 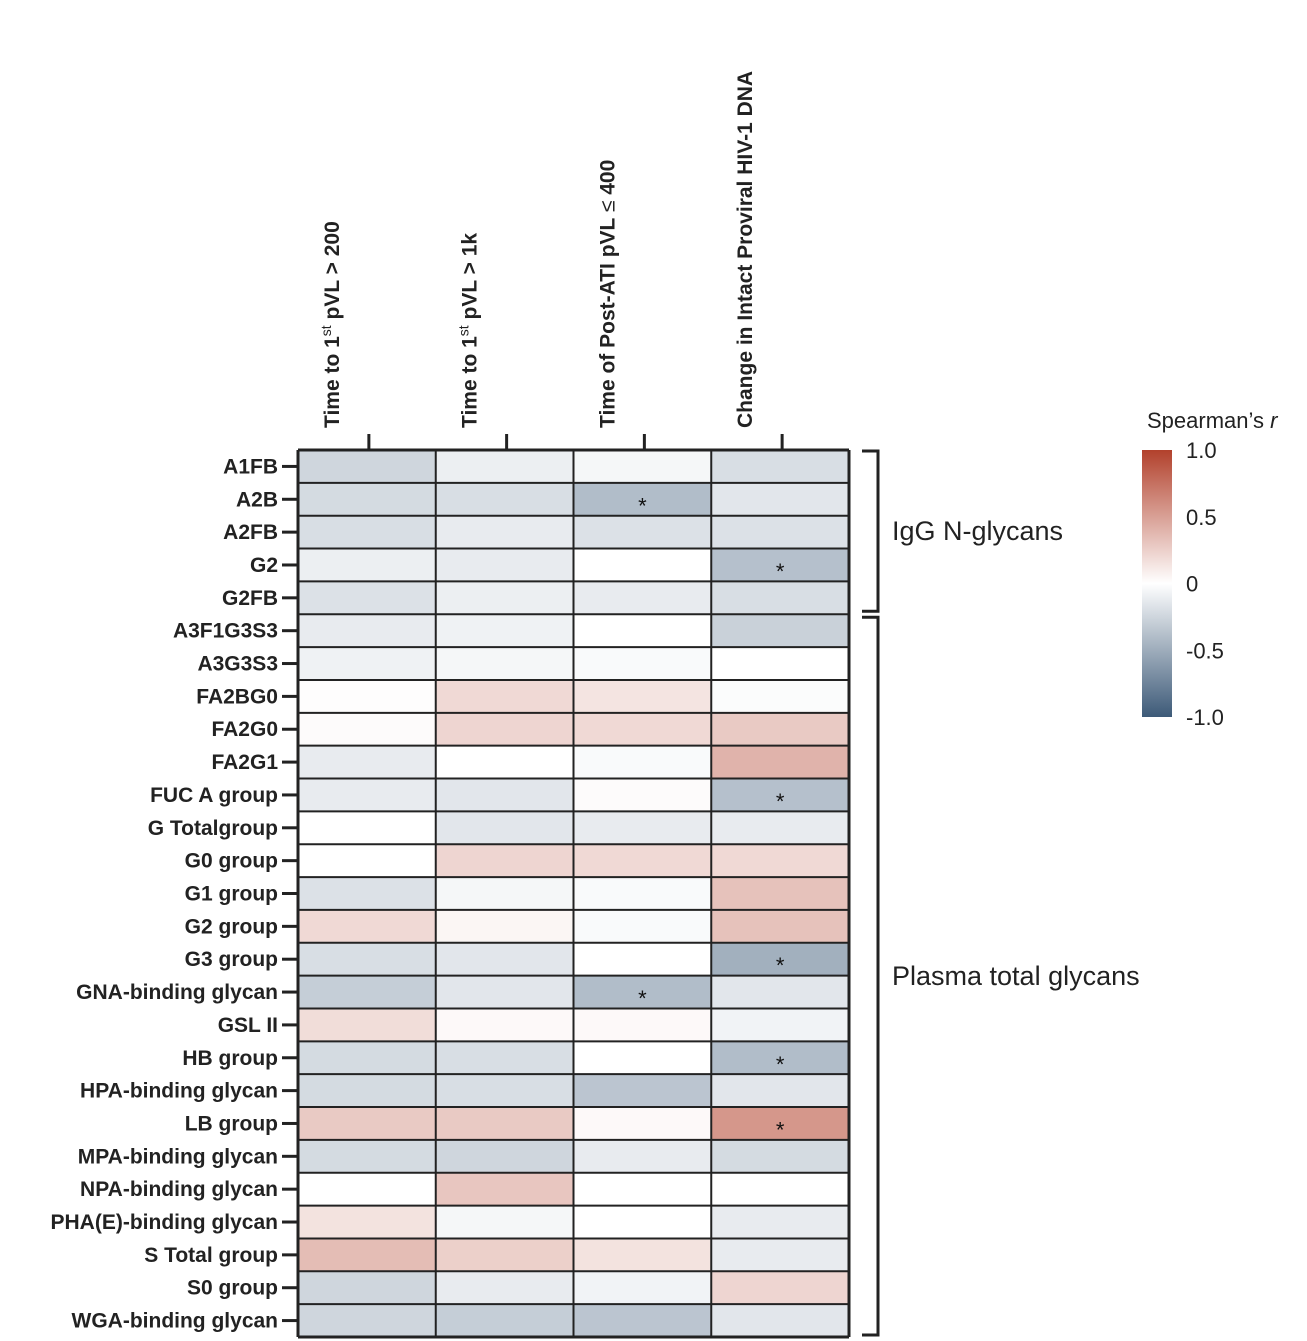 What do you see at coordinates (231, 861) in the screenshot?
I see `row-label: G0 group` at bounding box center [231, 861].